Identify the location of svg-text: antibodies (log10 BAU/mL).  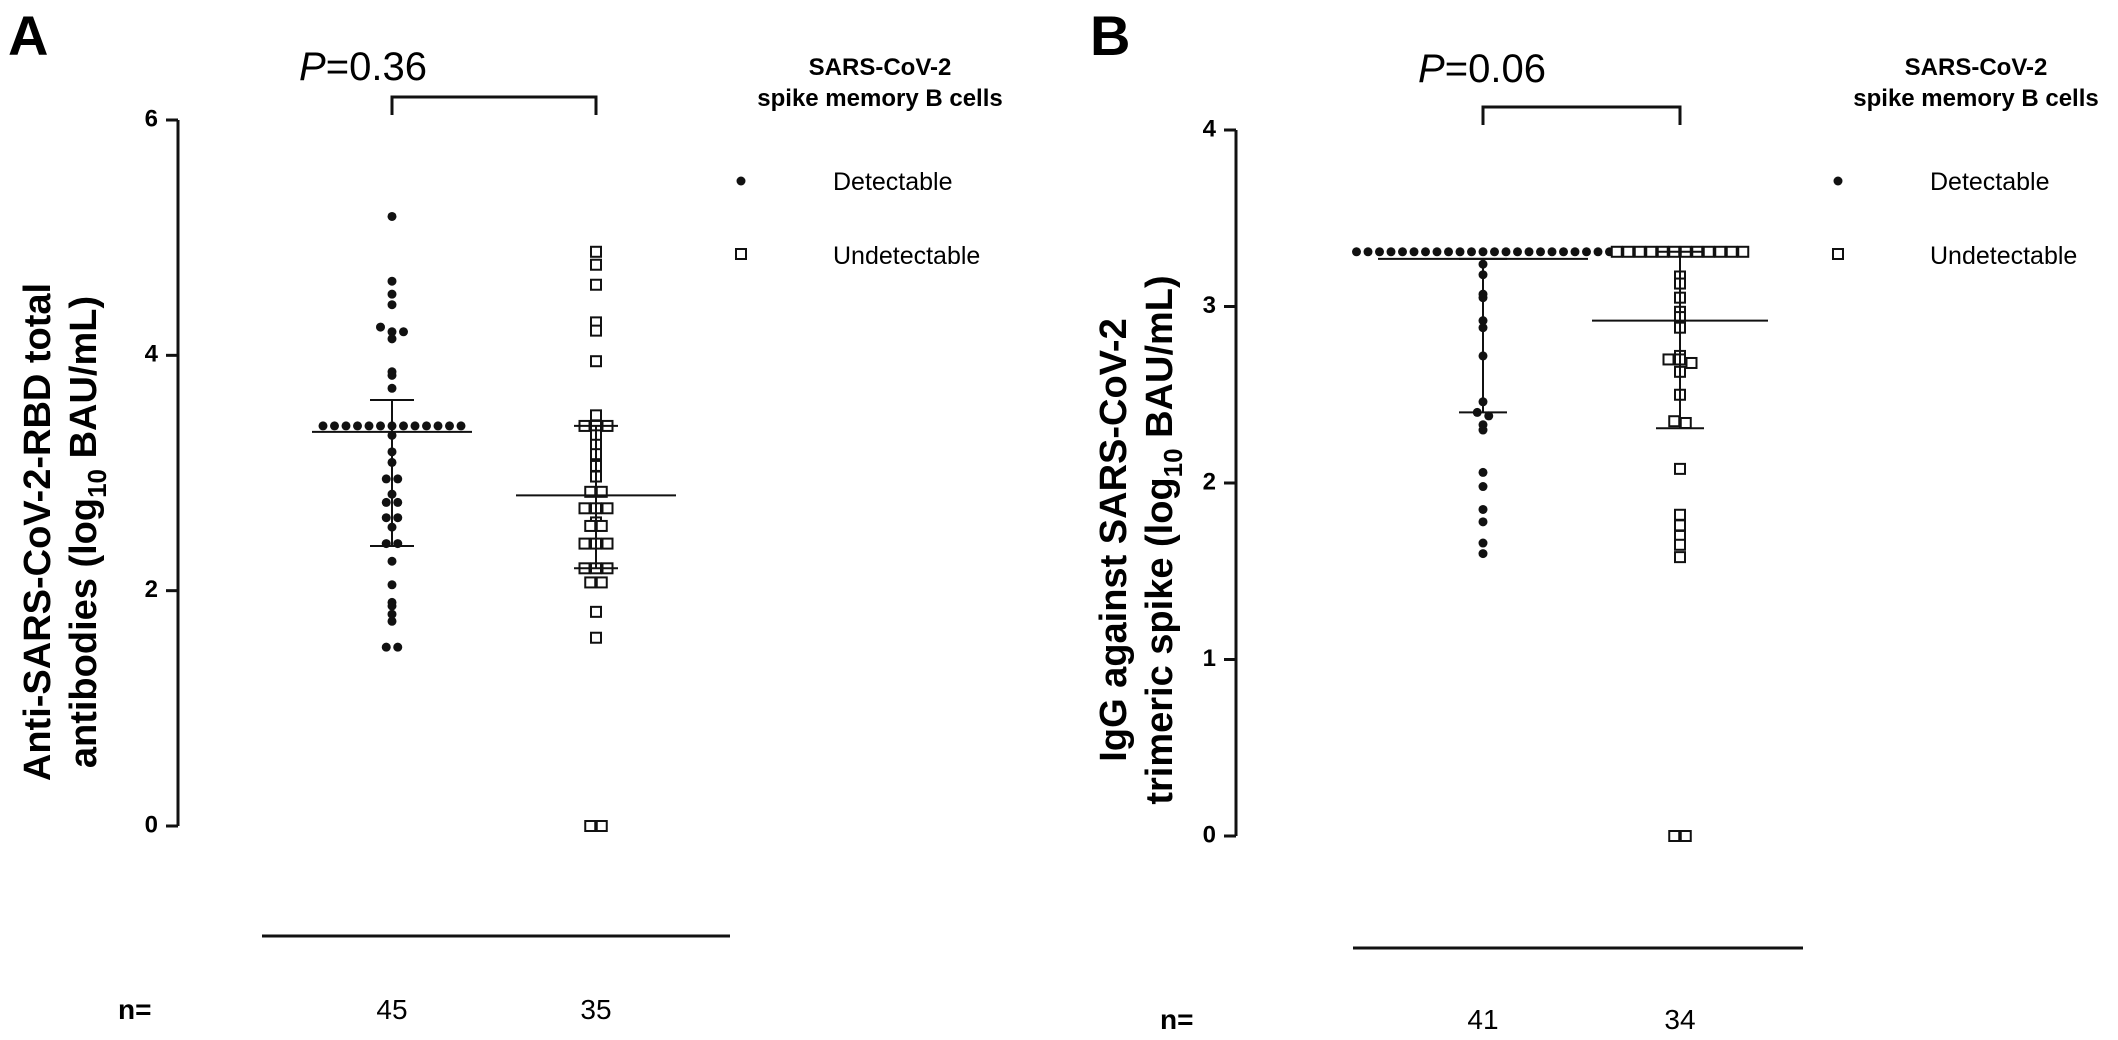
(87, 532).